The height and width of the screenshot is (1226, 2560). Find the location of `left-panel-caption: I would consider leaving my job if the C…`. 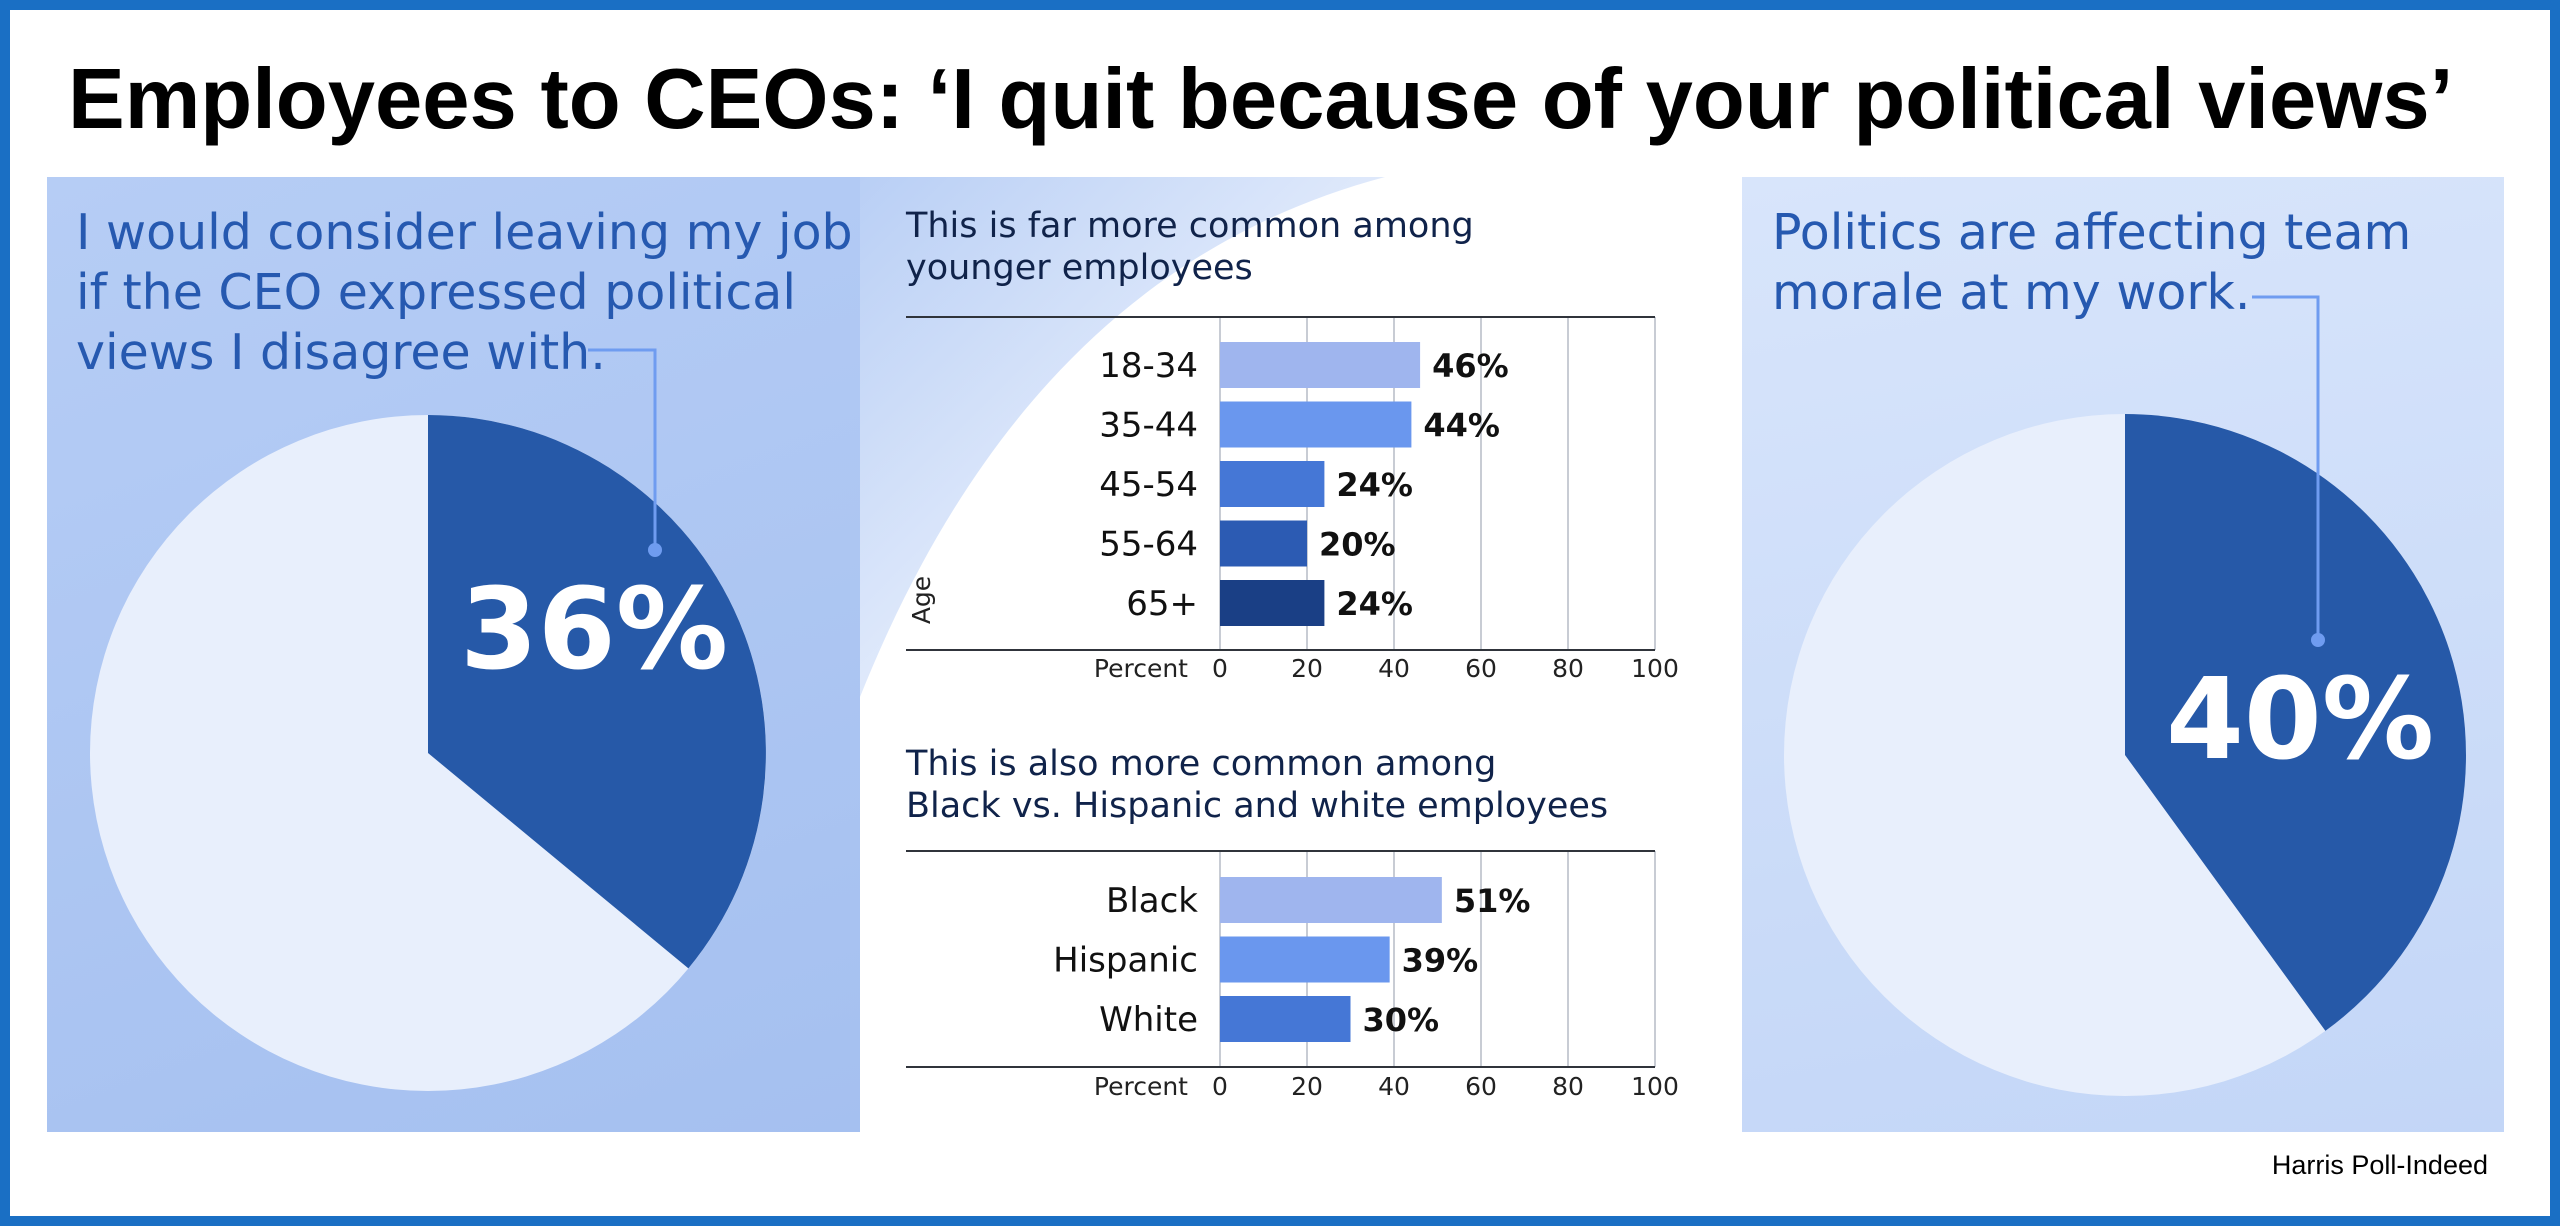

left-panel-caption: I would consider leaving my job if the C… is located at coordinates (464, 293).